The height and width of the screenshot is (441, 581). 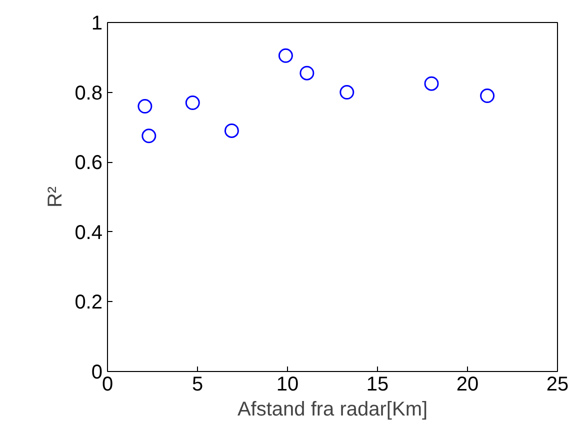 What do you see at coordinates (377, 385) in the screenshot?
I see `x-tick-label: 15` at bounding box center [377, 385].